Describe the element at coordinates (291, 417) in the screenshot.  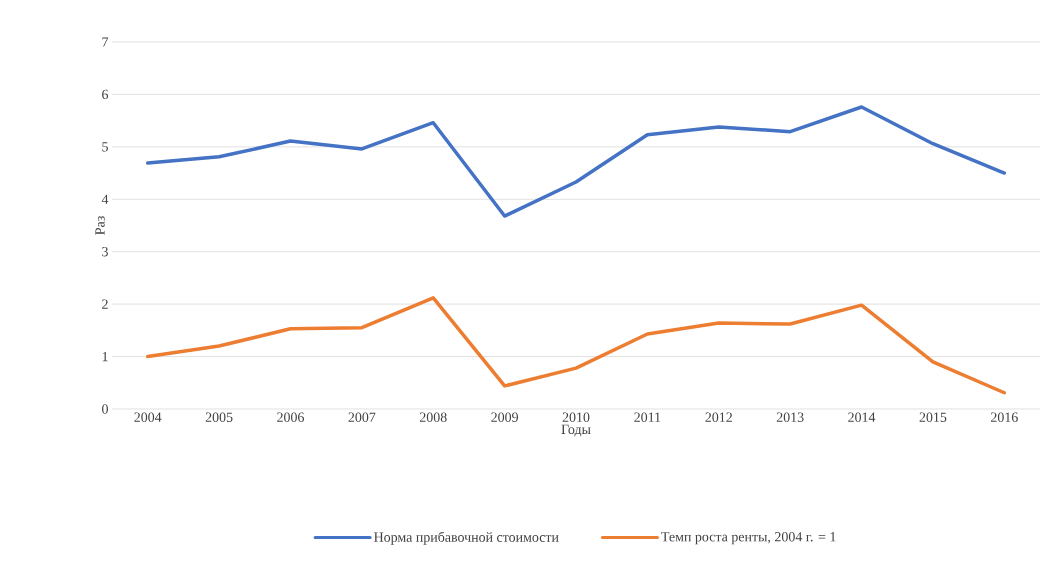
I see `x-tick-label: 2006` at that location.